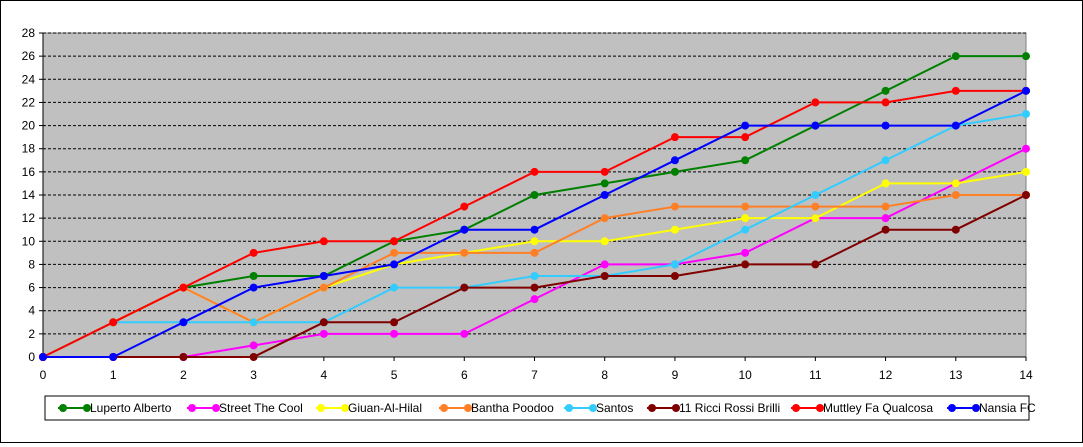 The width and height of the screenshot is (1083, 447). Describe the element at coordinates (31, 311) in the screenshot. I see `y-tick-label: 4` at that location.